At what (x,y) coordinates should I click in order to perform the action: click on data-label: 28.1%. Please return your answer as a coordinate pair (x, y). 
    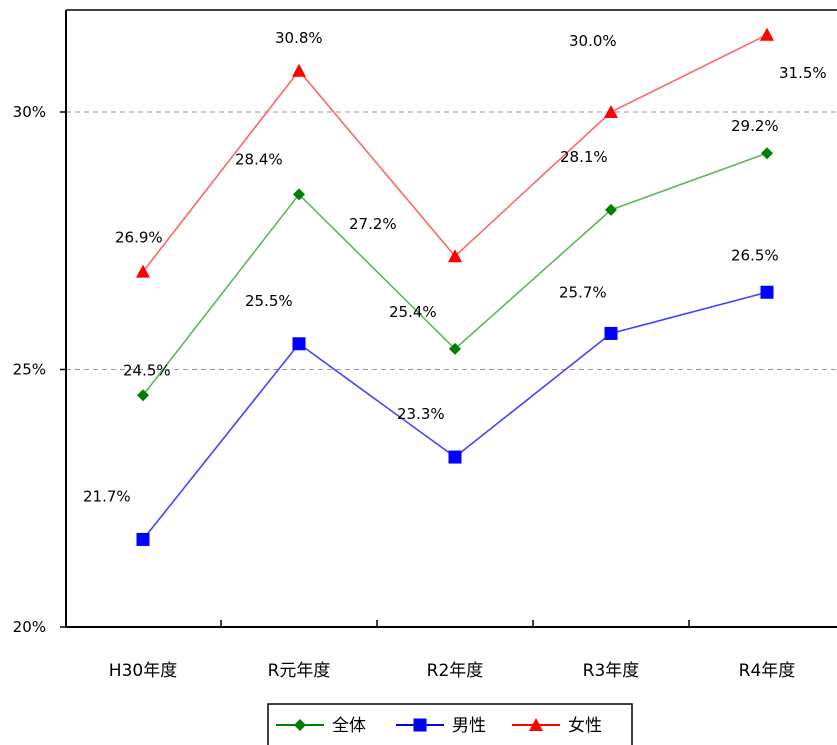
    Looking at the image, I should click on (584, 157).